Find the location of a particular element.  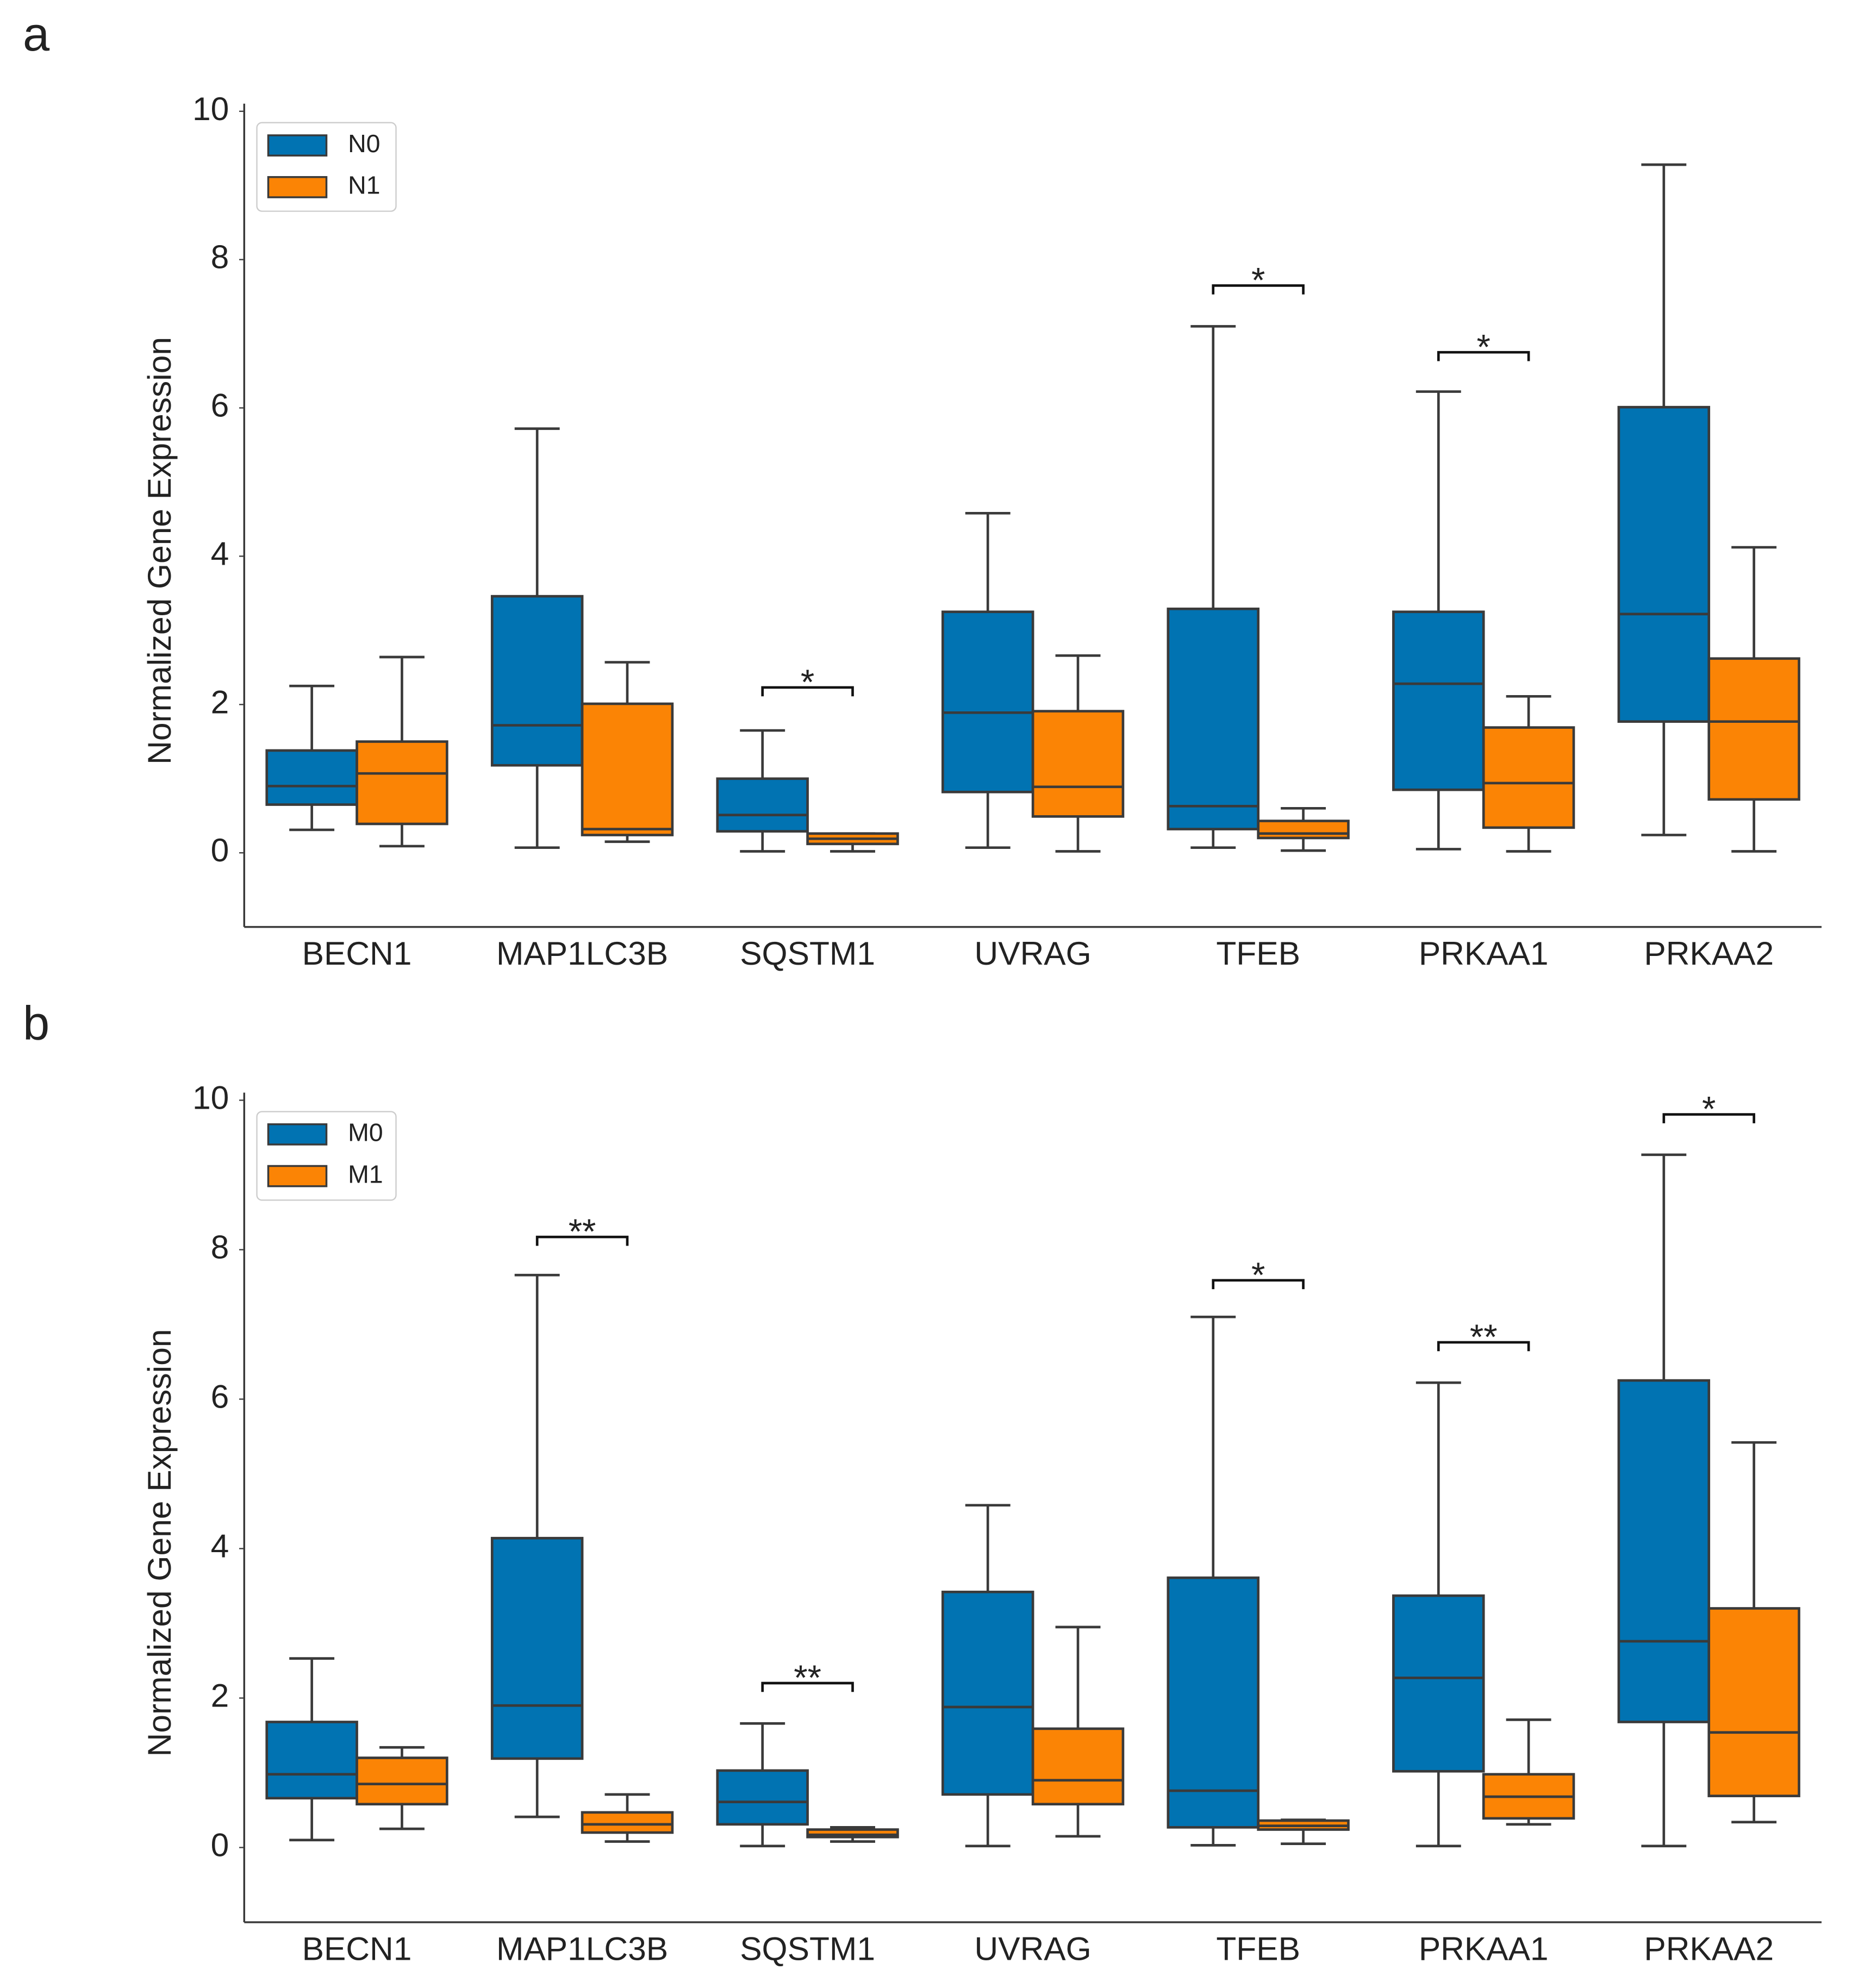

panel-label: a is located at coordinates (36, 34).